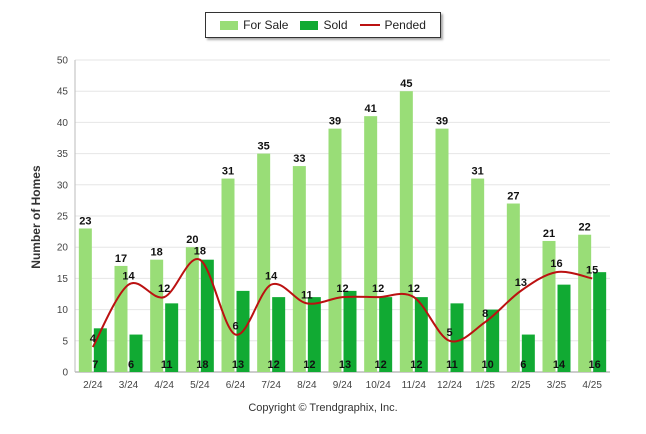 The height and width of the screenshot is (434, 646). What do you see at coordinates (266, 25) in the screenshot?
I see `legend-label-for-sale: For Sale` at bounding box center [266, 25].